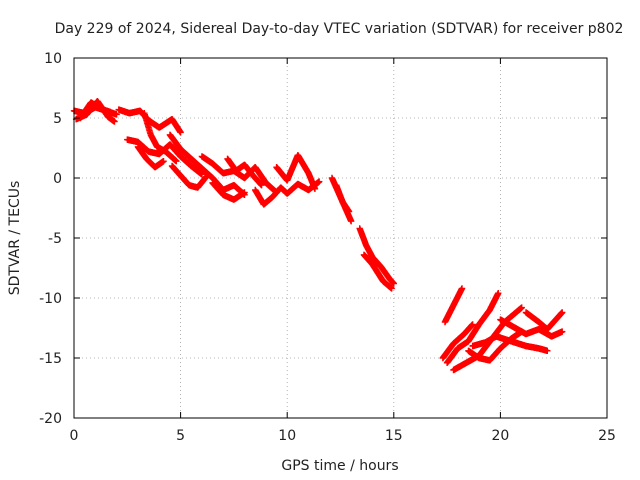 The width and height of the screenshot is (640, 480). Describe the element at coordinates (53, 59) in the screenshot. I see `y-tick-label: 10` at that location.